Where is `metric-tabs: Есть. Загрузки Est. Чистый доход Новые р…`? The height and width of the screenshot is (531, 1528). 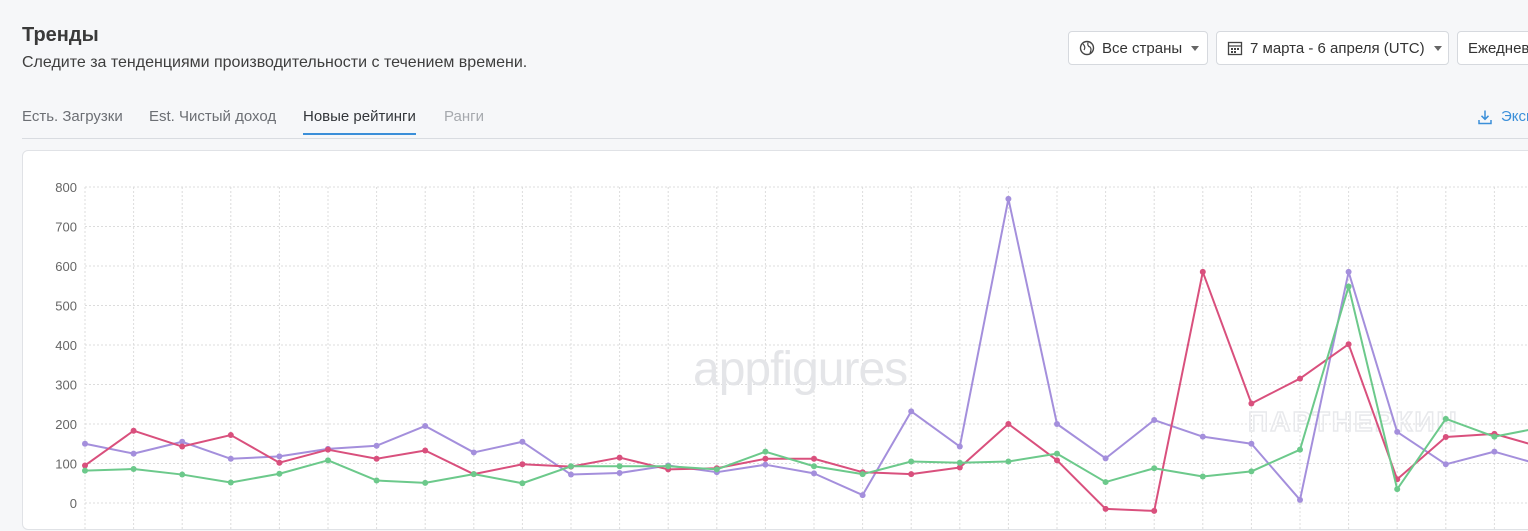
metric-tabs: Есть. Загрузки Est. Чистый доход Новые р… is located at coordinates (775, 121).